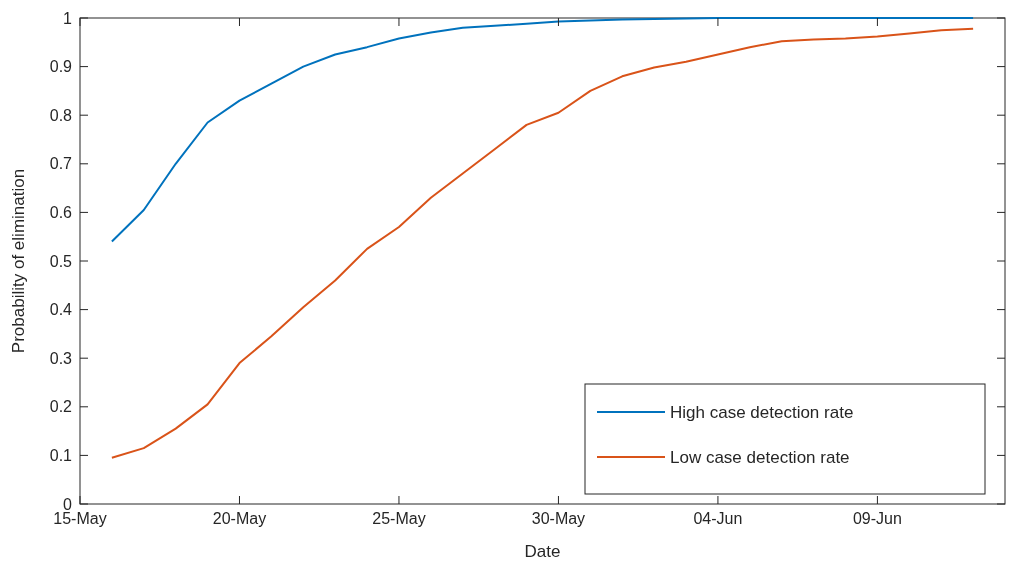 The height and width of the screenshot is (565, 1021). Describe the element at coordinates (760, 457) in the screenshot. I see `legend-label: Low case detection rate` at that location.